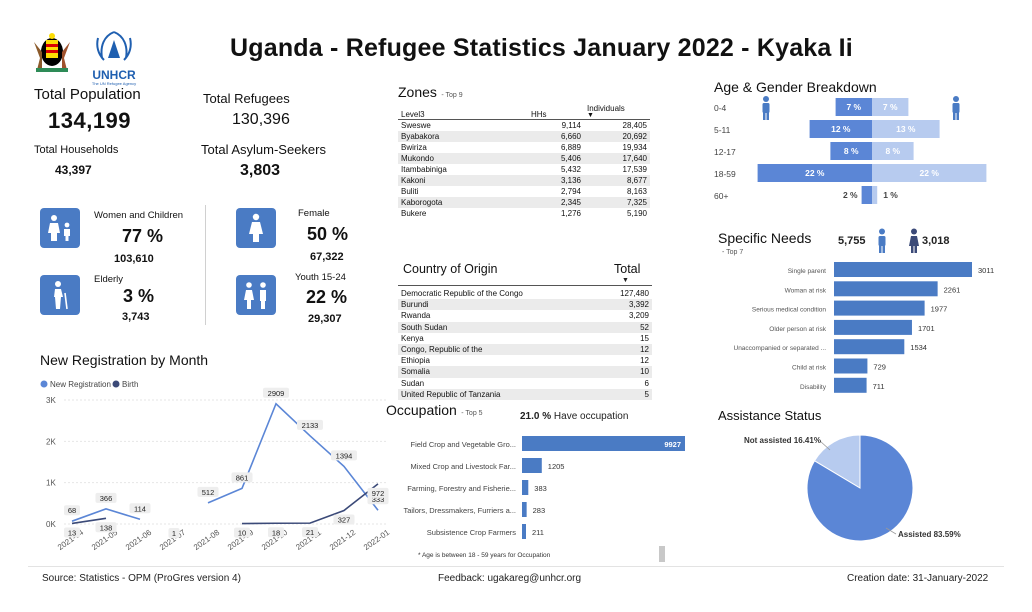 Image resolution: width=1032 pixels, height=612 pixels. Describe the element at coordinates (525, 372) in the screenshot. I see `origin-row: Somalia 10` at that location.